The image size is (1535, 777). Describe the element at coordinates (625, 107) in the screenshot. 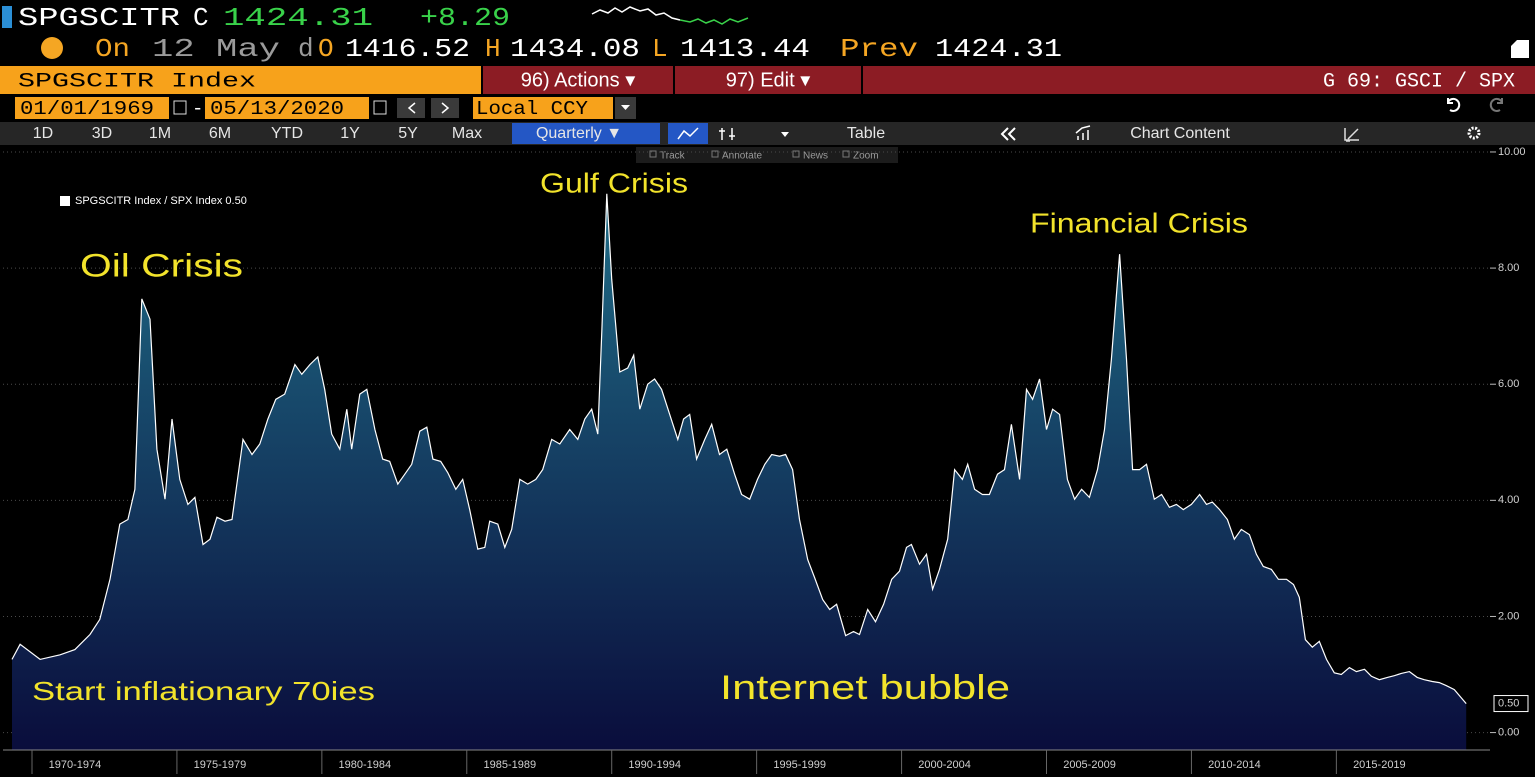

I see `dropdown-arrow` at that location.